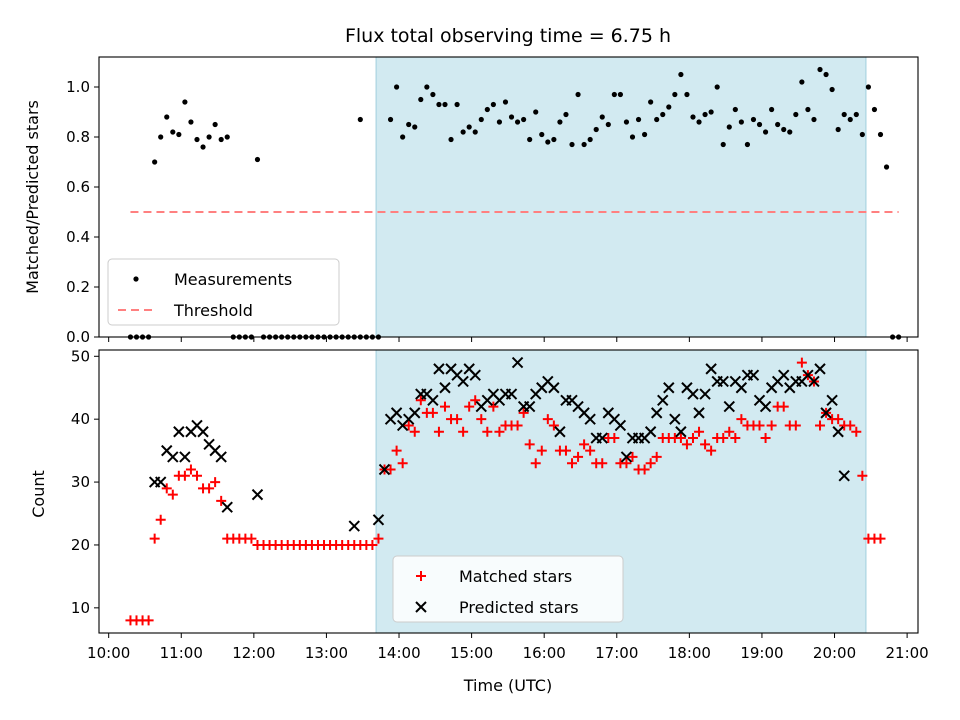 Image resolution: width=960 pixels, height=720 pixels. Describe the element at coordinates (213, 310) in the screenshot. I see `legend-label: Threshold` at that location.